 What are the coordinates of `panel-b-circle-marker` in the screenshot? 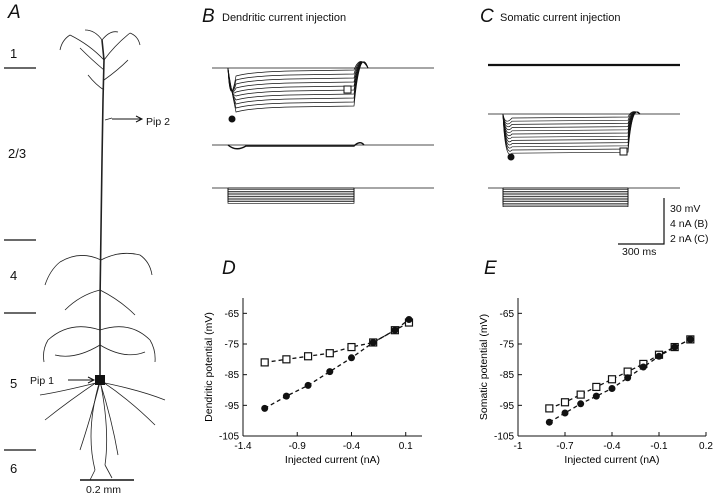 It's located at (232, 119).